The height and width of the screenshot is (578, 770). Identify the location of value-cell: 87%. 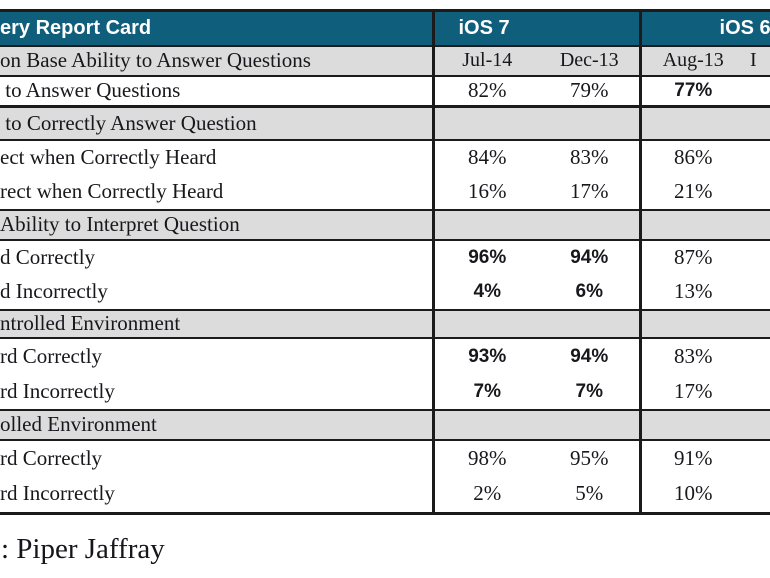
(693, 257).